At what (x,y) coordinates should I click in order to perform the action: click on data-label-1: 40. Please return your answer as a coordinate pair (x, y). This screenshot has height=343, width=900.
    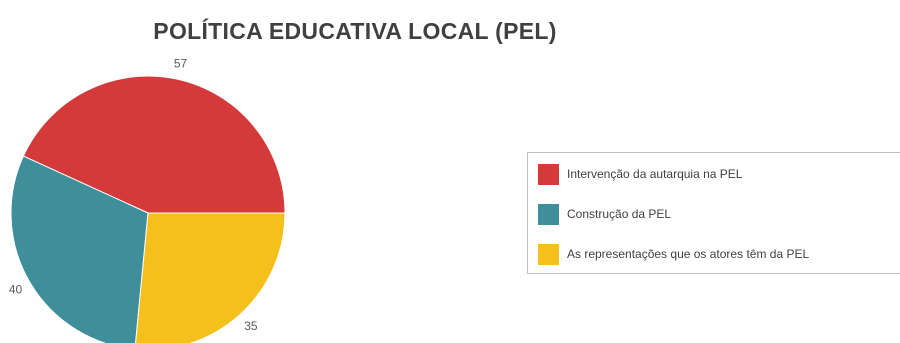
    Looking at the image, I should click on (16, 290).